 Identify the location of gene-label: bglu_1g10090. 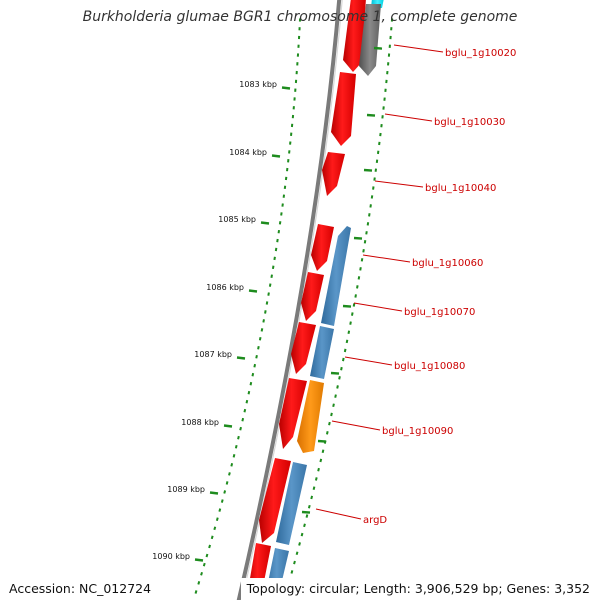
(417, 431).